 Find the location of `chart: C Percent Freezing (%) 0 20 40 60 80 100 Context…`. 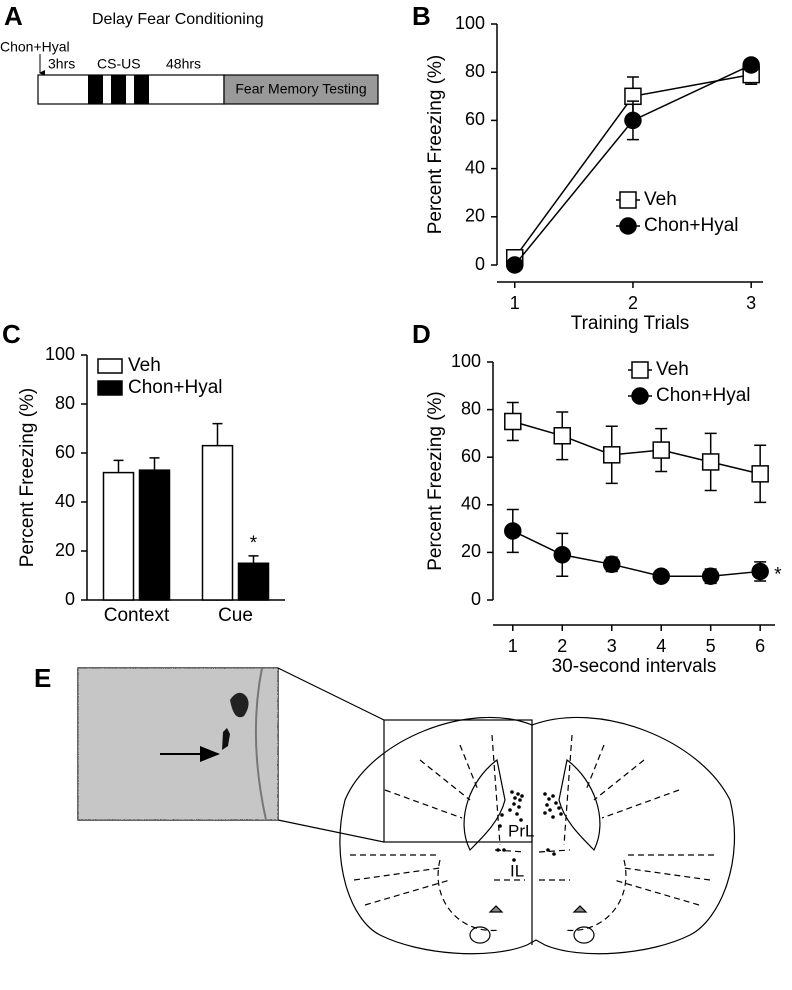

chart: C Percent Freezing (%) 0 20 40 60 80 100 Context… is located at coordinates (143, 472).